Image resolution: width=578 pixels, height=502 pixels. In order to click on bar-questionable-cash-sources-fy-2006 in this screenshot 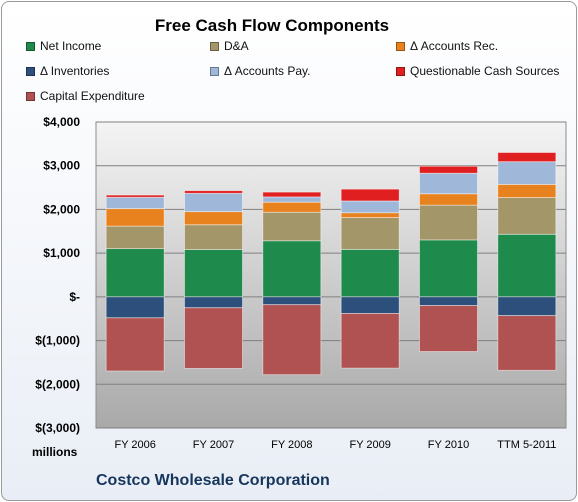, I will do `click(135, 196)`.